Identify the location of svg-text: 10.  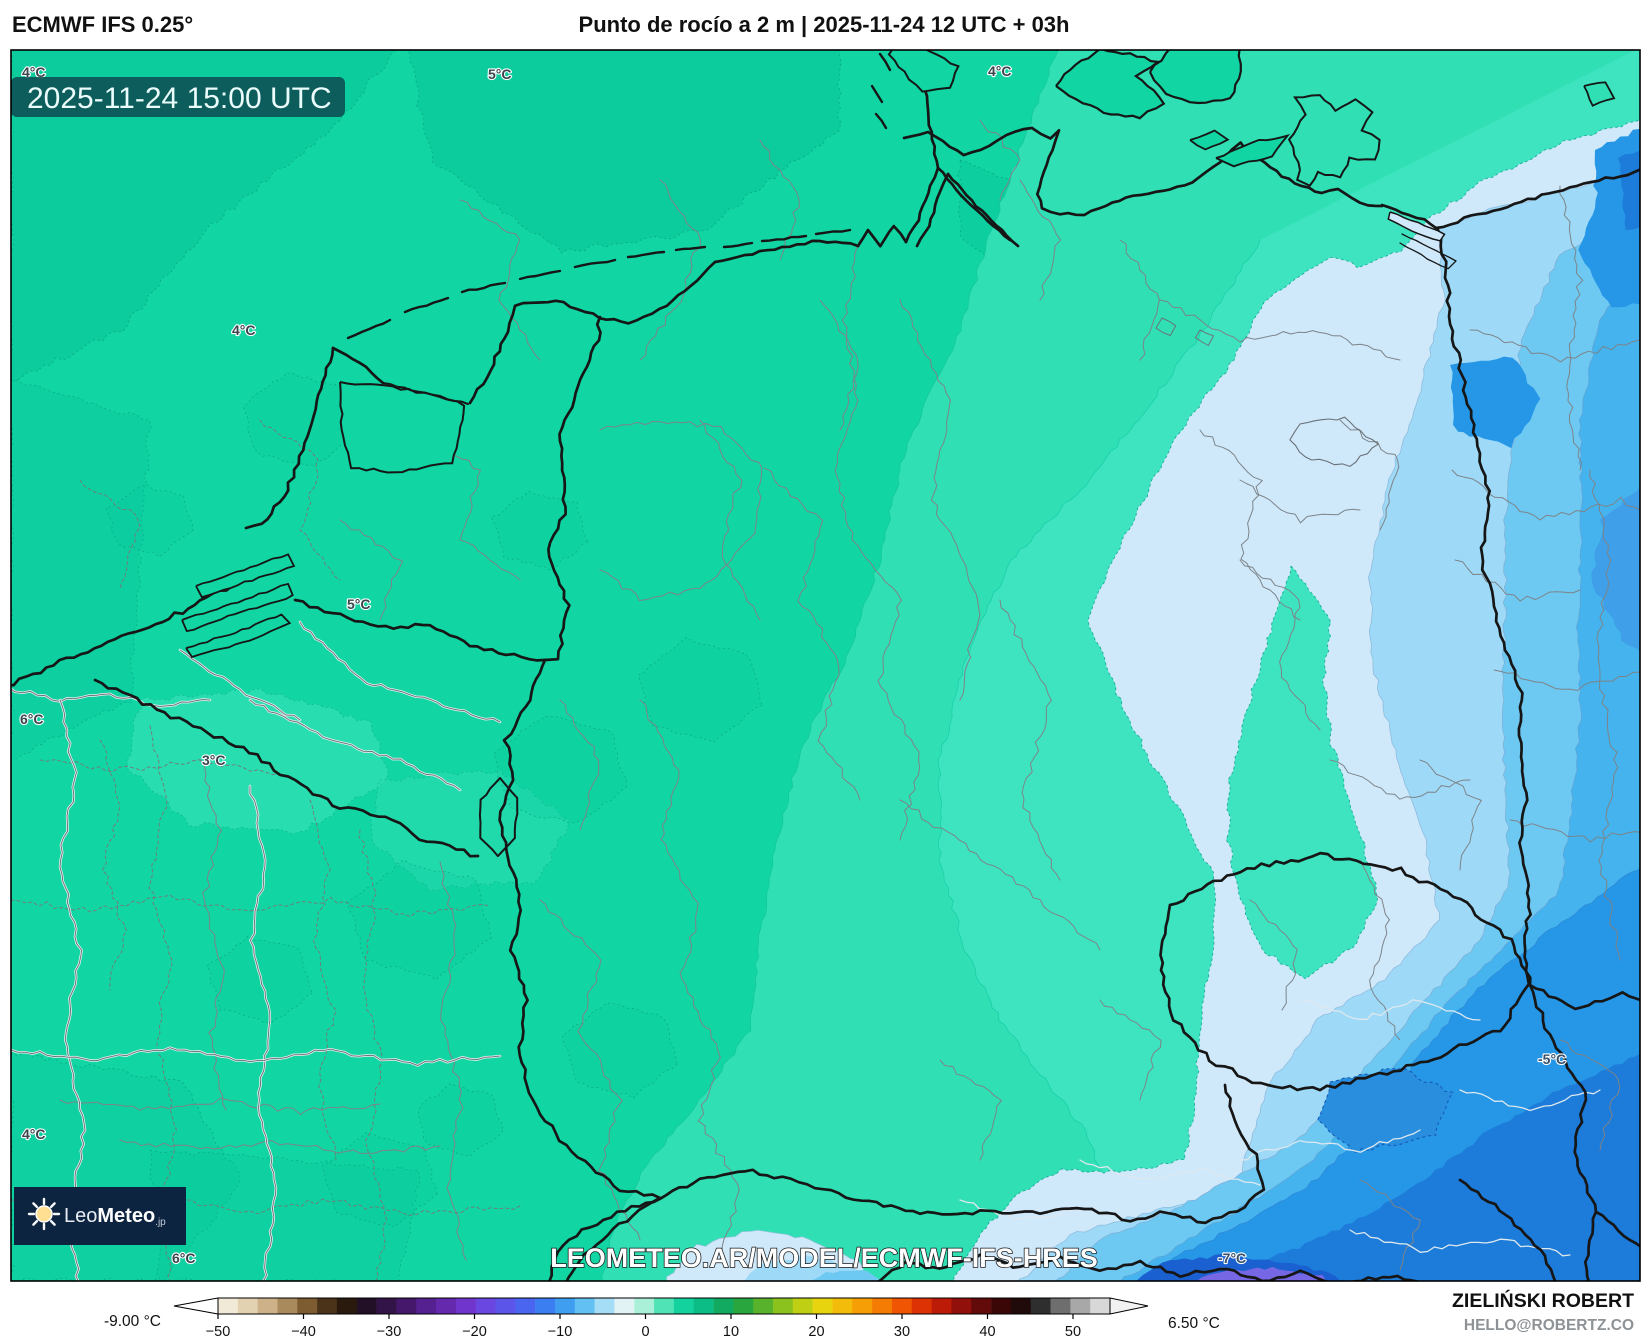
(731, 1331).